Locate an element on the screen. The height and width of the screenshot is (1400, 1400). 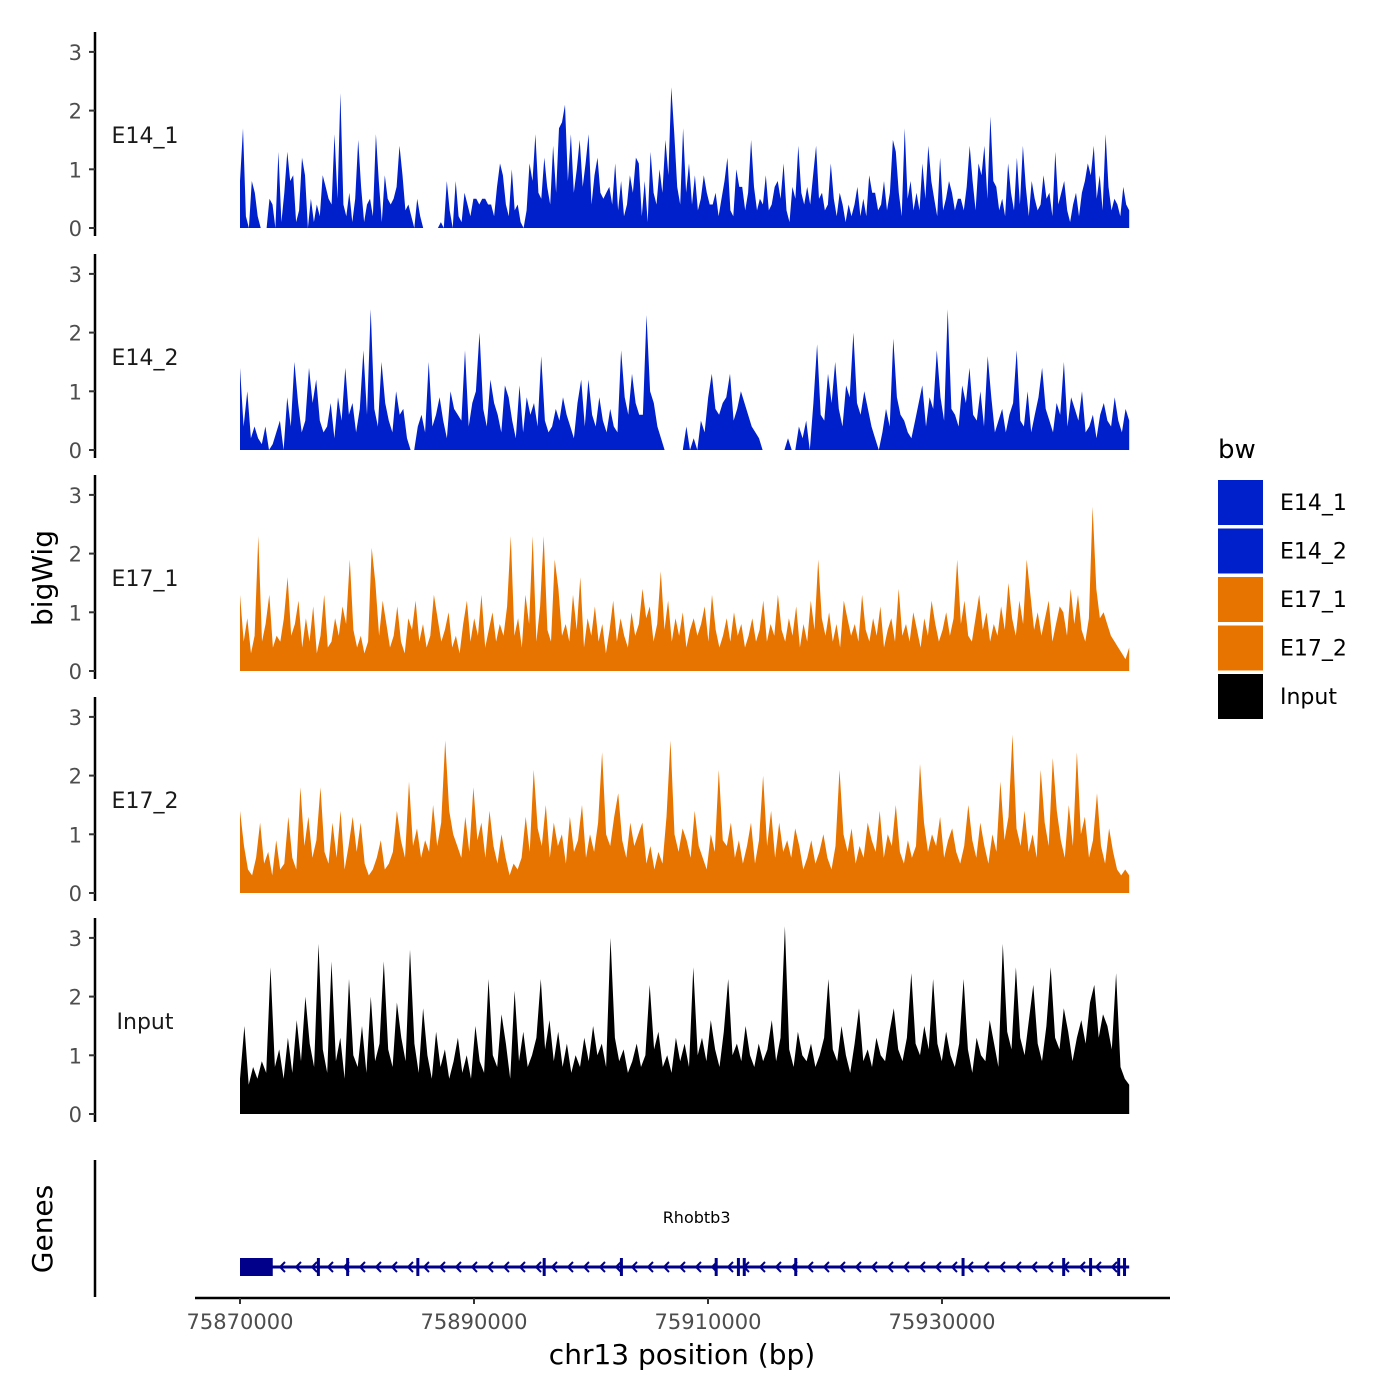
x-axis: 75870000 75890000 75910000 75930000 is located at coordinates (678, 1315).